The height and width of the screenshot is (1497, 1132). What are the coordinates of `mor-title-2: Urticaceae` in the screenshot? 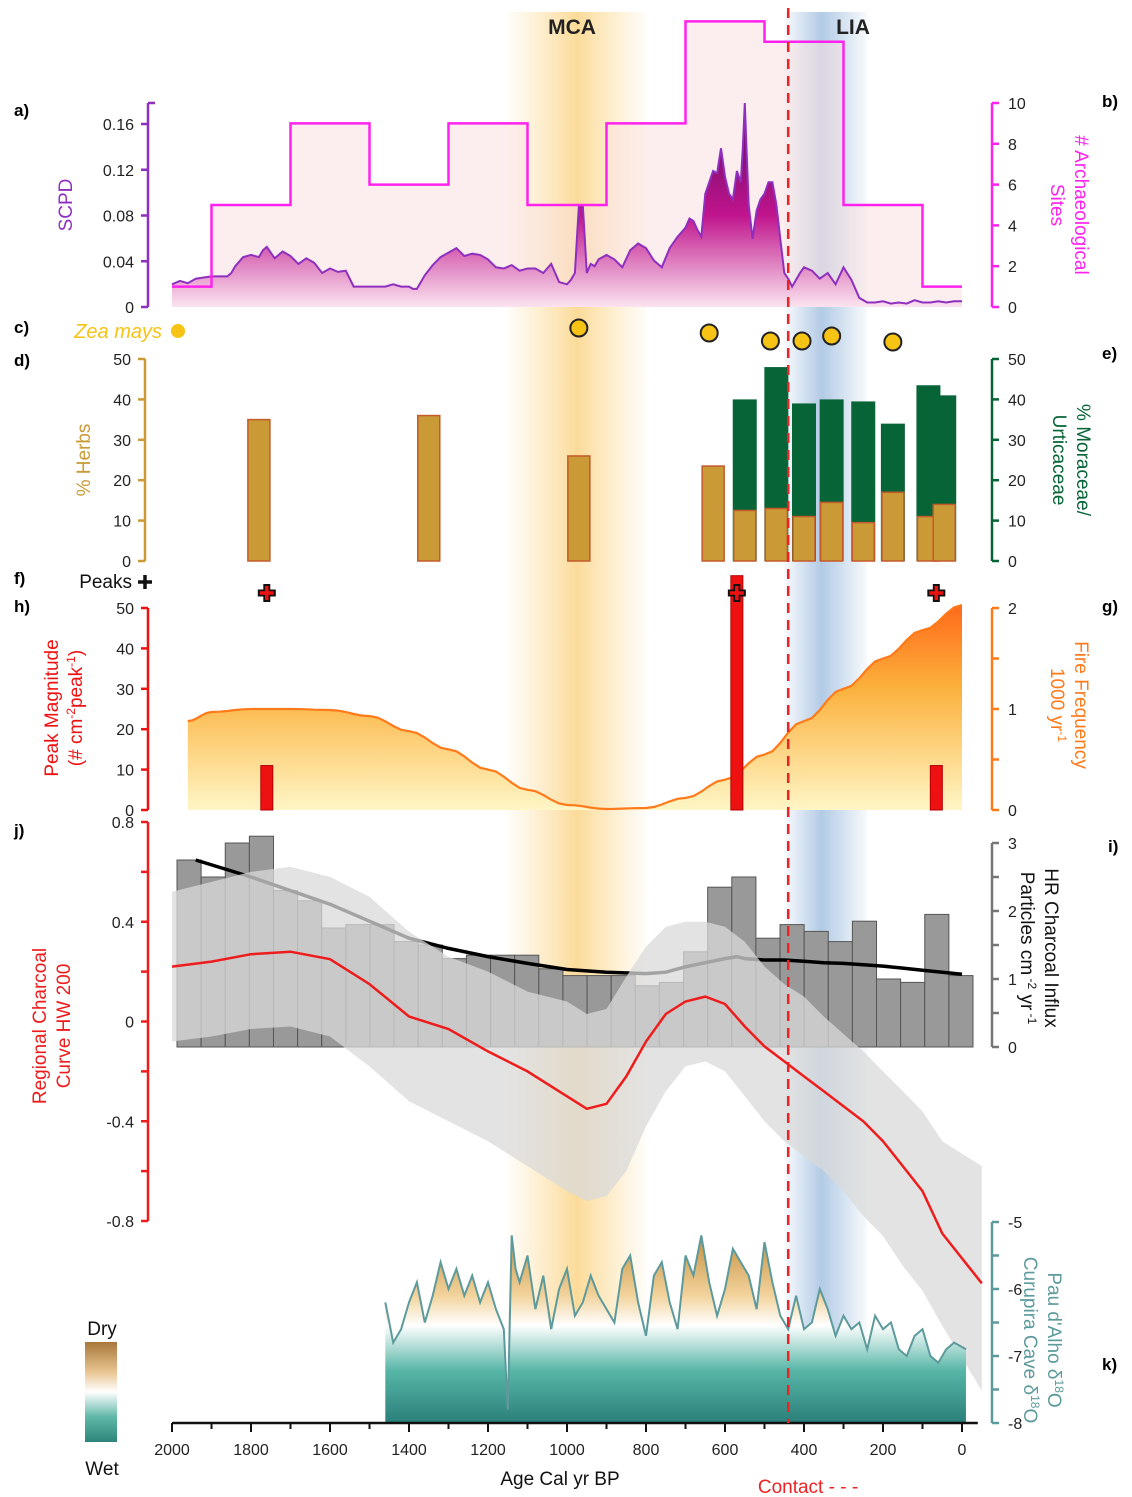 It's located at (1058, 460).